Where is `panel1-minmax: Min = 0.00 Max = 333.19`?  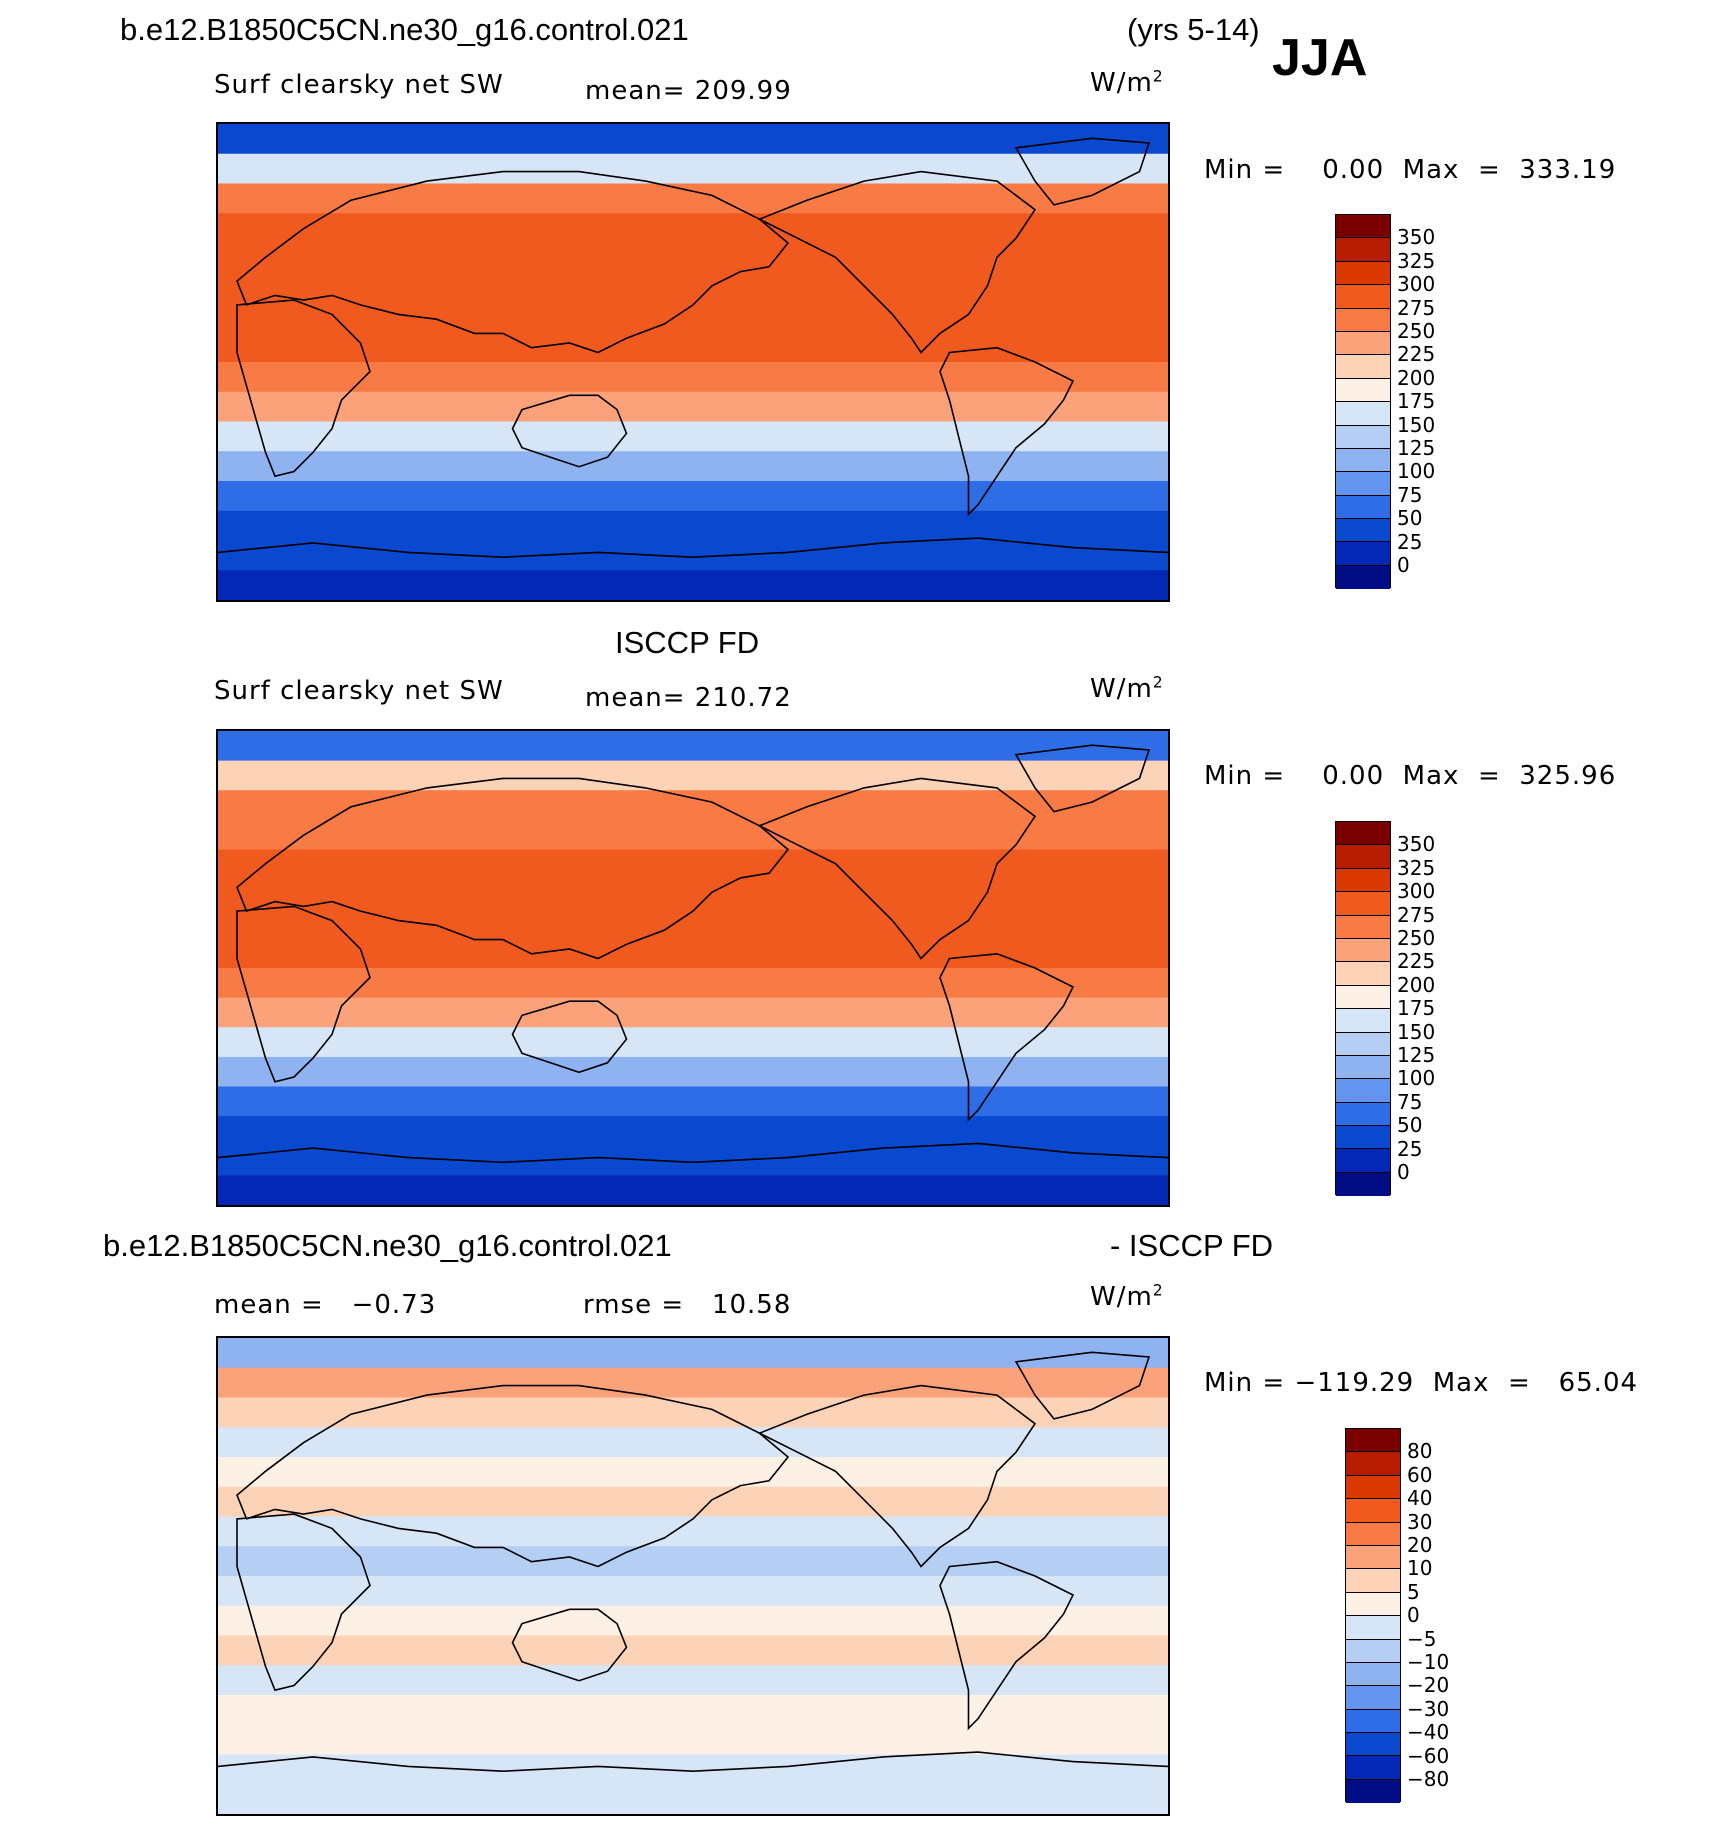 panel1-minmax: Min = 0.00 Max = 333.19 is located at coordinates (1410, 170).